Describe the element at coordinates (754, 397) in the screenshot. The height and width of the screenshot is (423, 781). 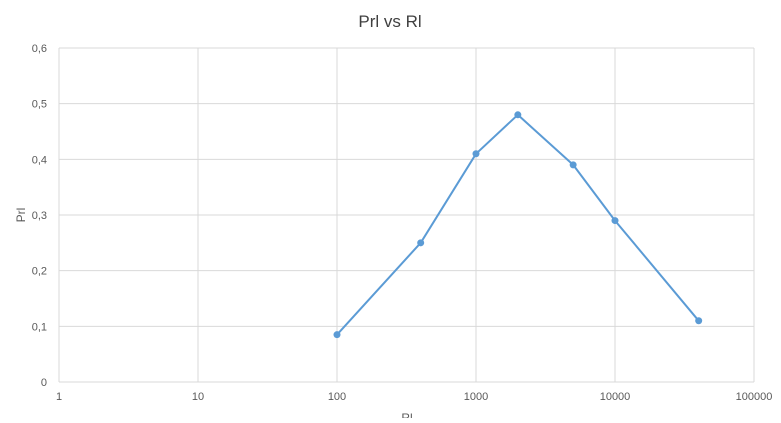
I see `x-tick-label: 100000` at that location.